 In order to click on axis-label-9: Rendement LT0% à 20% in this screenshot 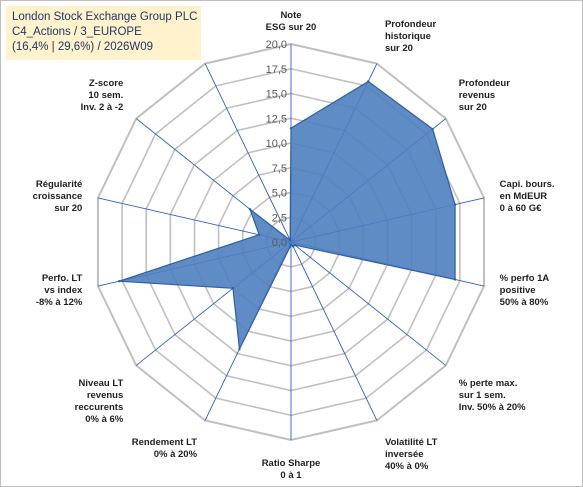, I will do `click(165, 448)`.